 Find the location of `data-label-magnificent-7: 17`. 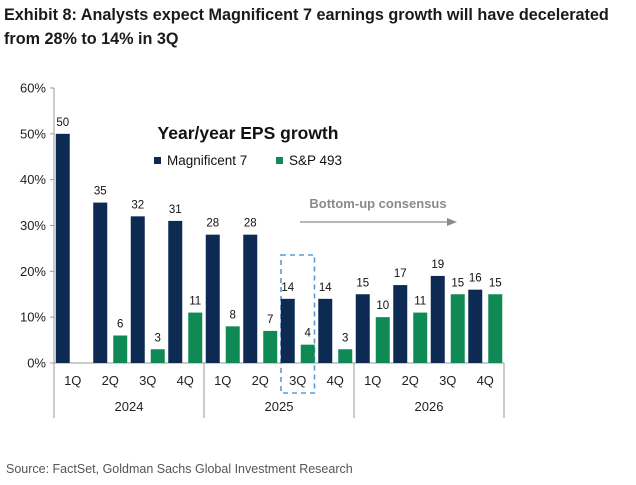

data-label-magnificent-7: 17 is located at coordinates (400, 274).